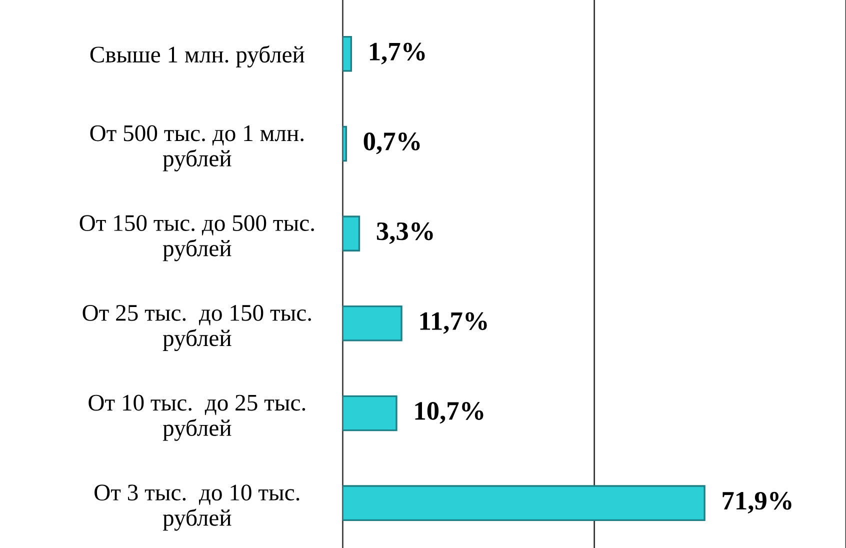 Image resolution: width=846 pixels, height=548 pixels. Describe the element at coordinates (392, 143) in the screenshot. I see `data-label: 0,7%` at that location.